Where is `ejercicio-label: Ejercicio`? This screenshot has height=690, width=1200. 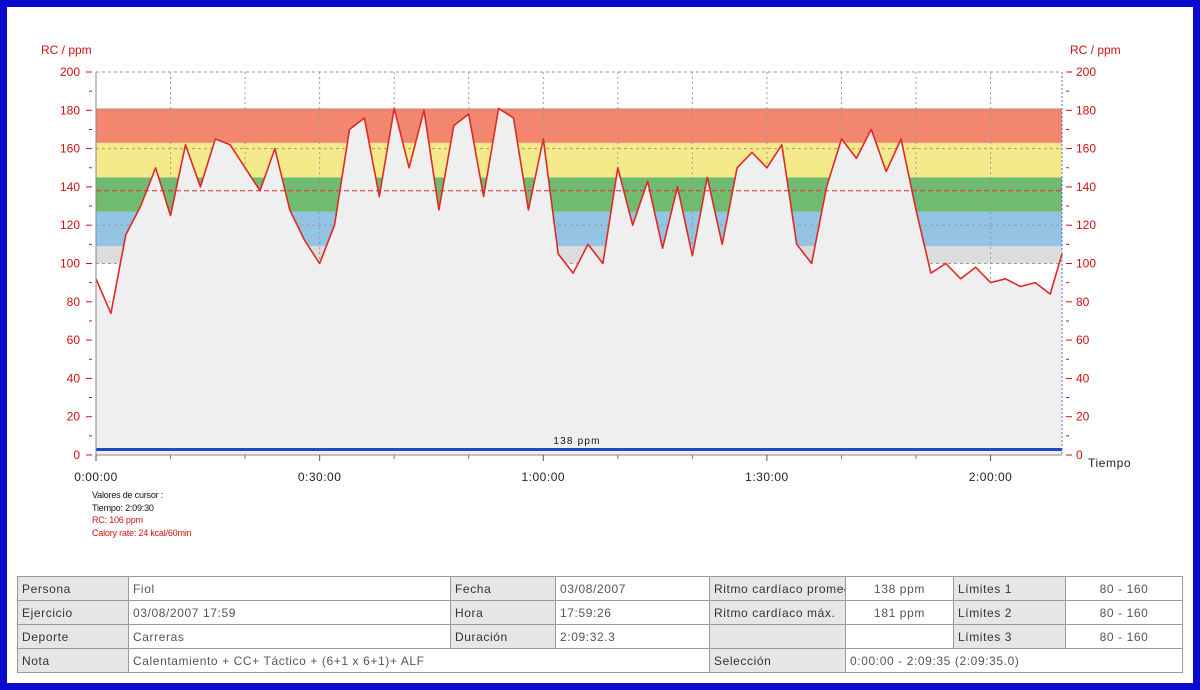 ejercicio-label: Ejercicio is located at coordinates (73, 612).